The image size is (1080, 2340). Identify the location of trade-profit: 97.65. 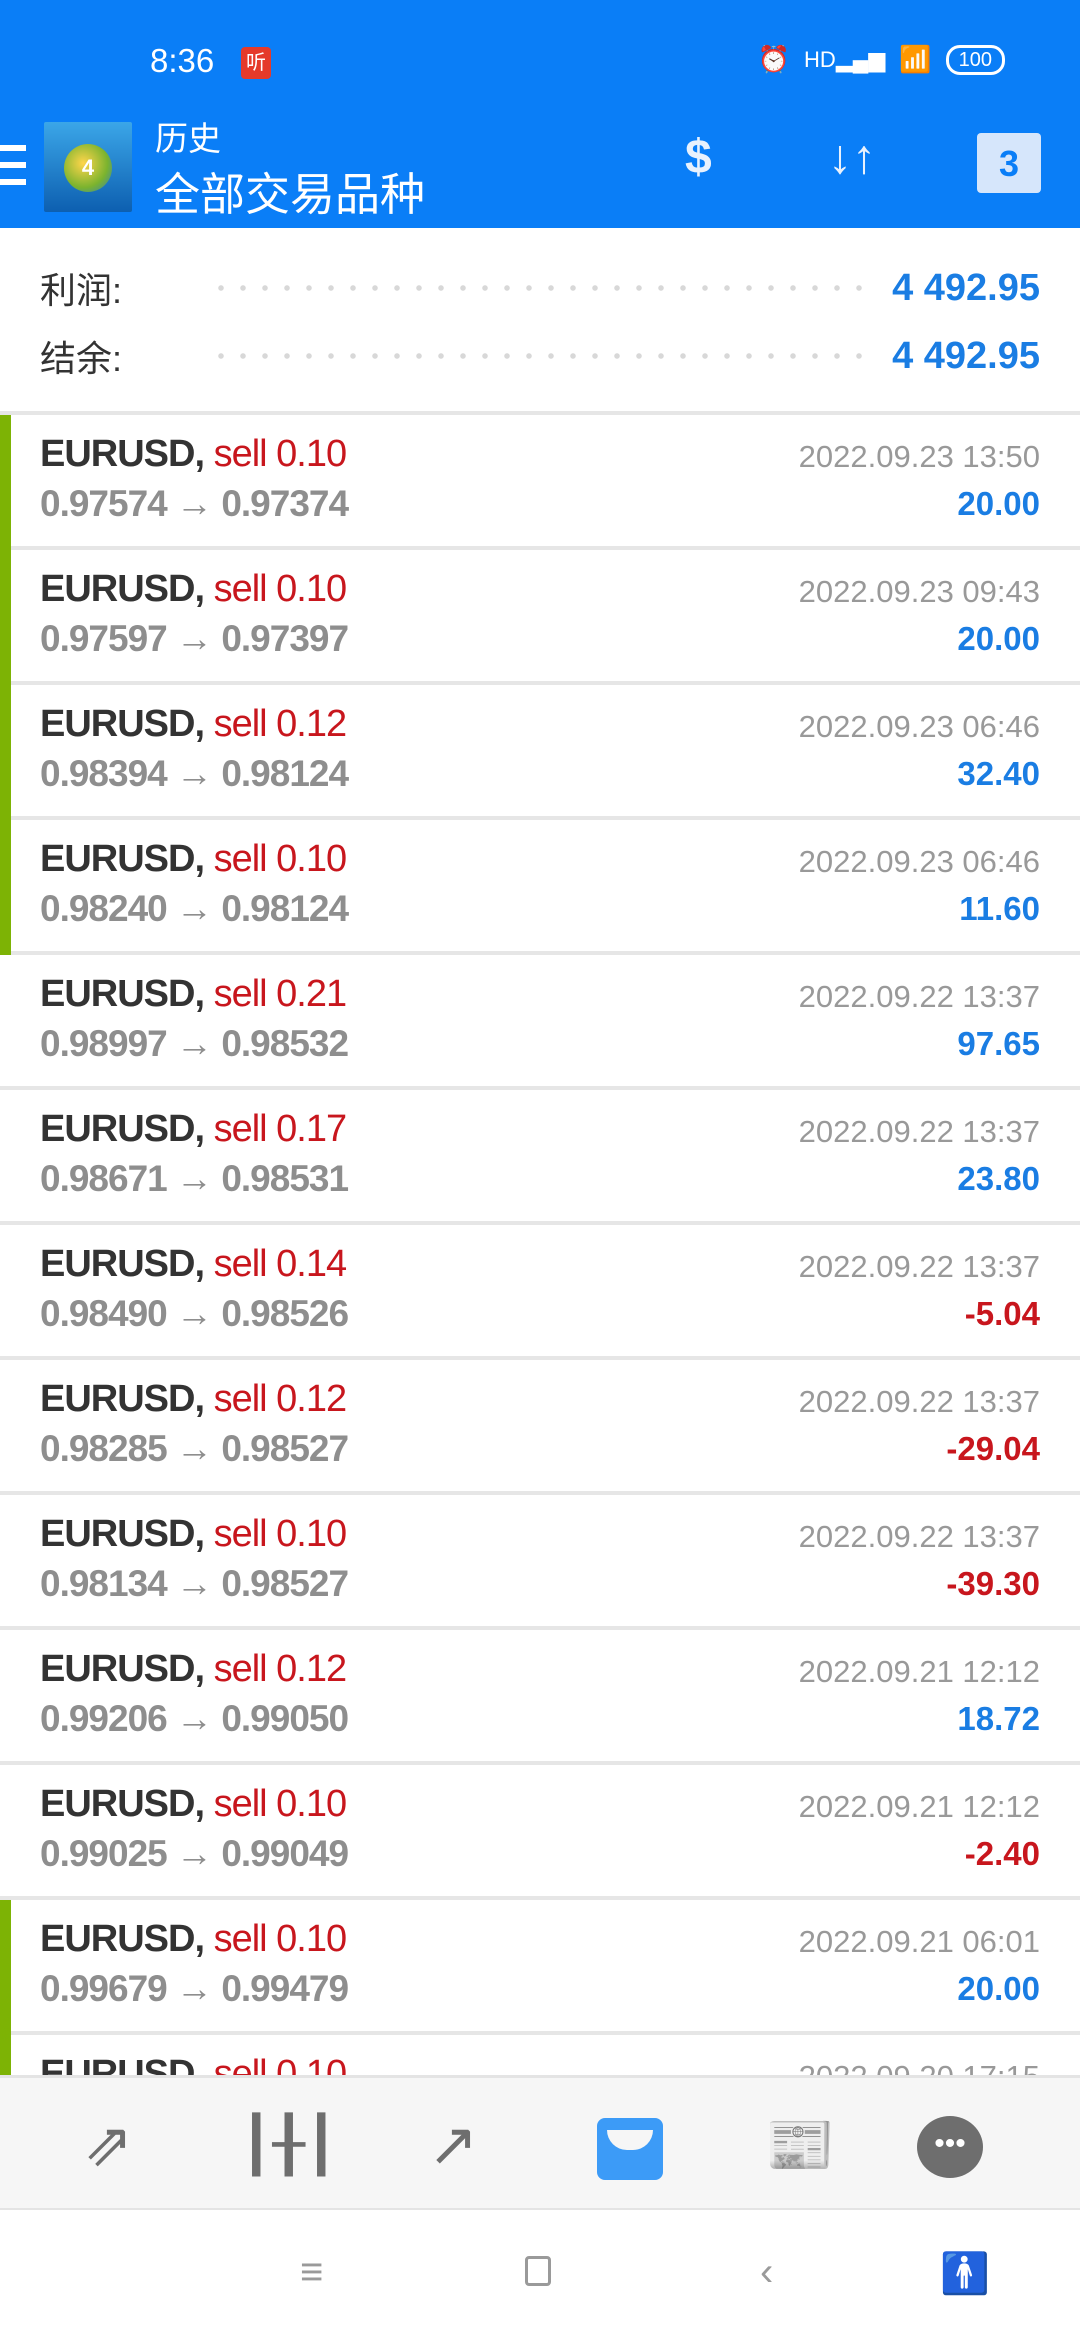
(998, 1043).